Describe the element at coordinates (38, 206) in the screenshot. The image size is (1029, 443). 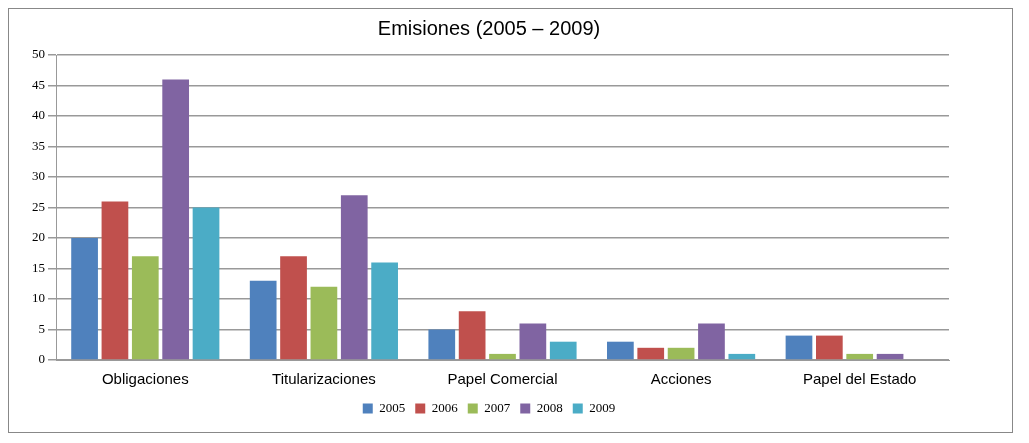
I see `y-tick-label: 25` at that location.